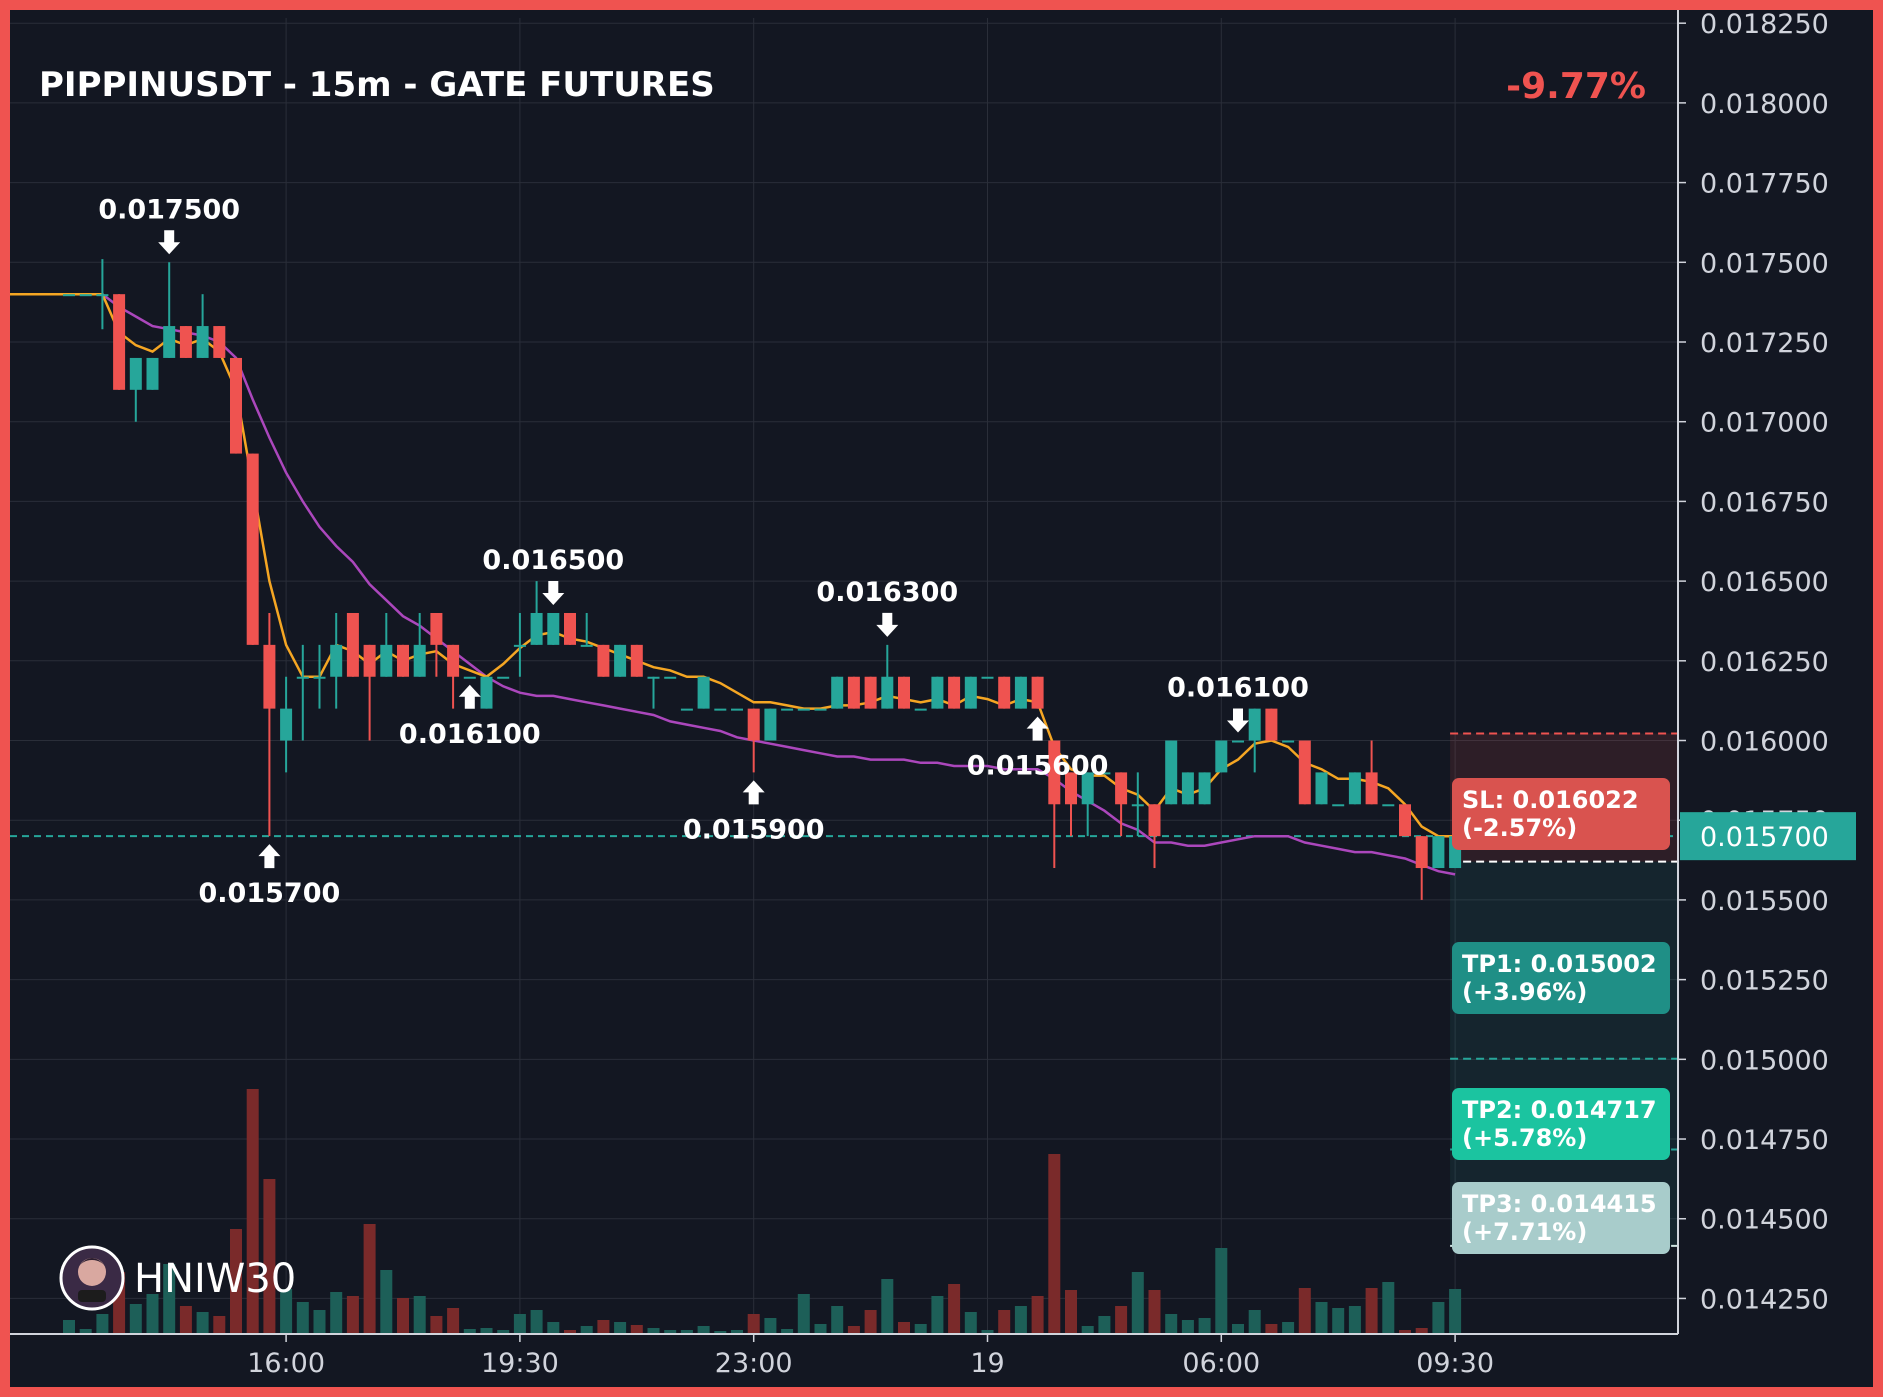 The image size is (1883, 1397). Describe the element at coordinates (754, 812) in the screenshot. I see `price-annotation: 0.015900` at that location.